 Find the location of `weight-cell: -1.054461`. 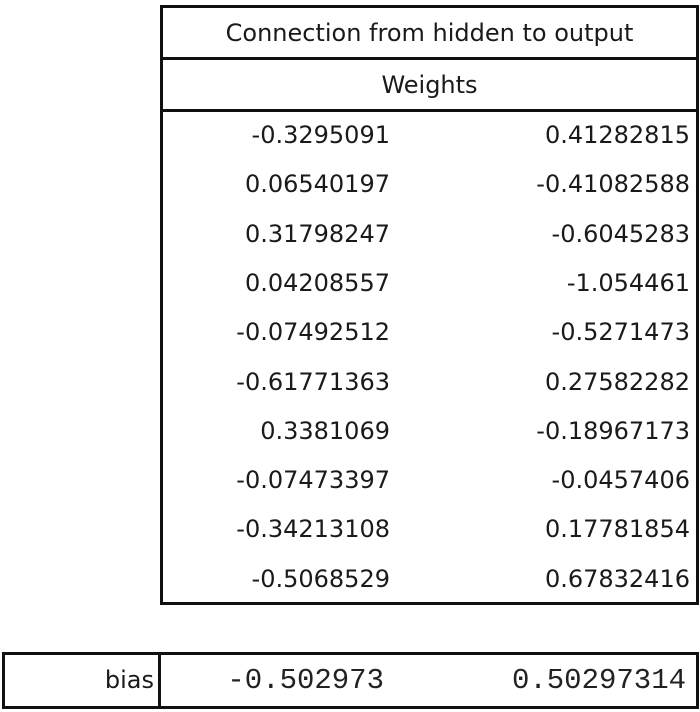

weight-cell: -1.054461 is located at coordinates (628, 282).